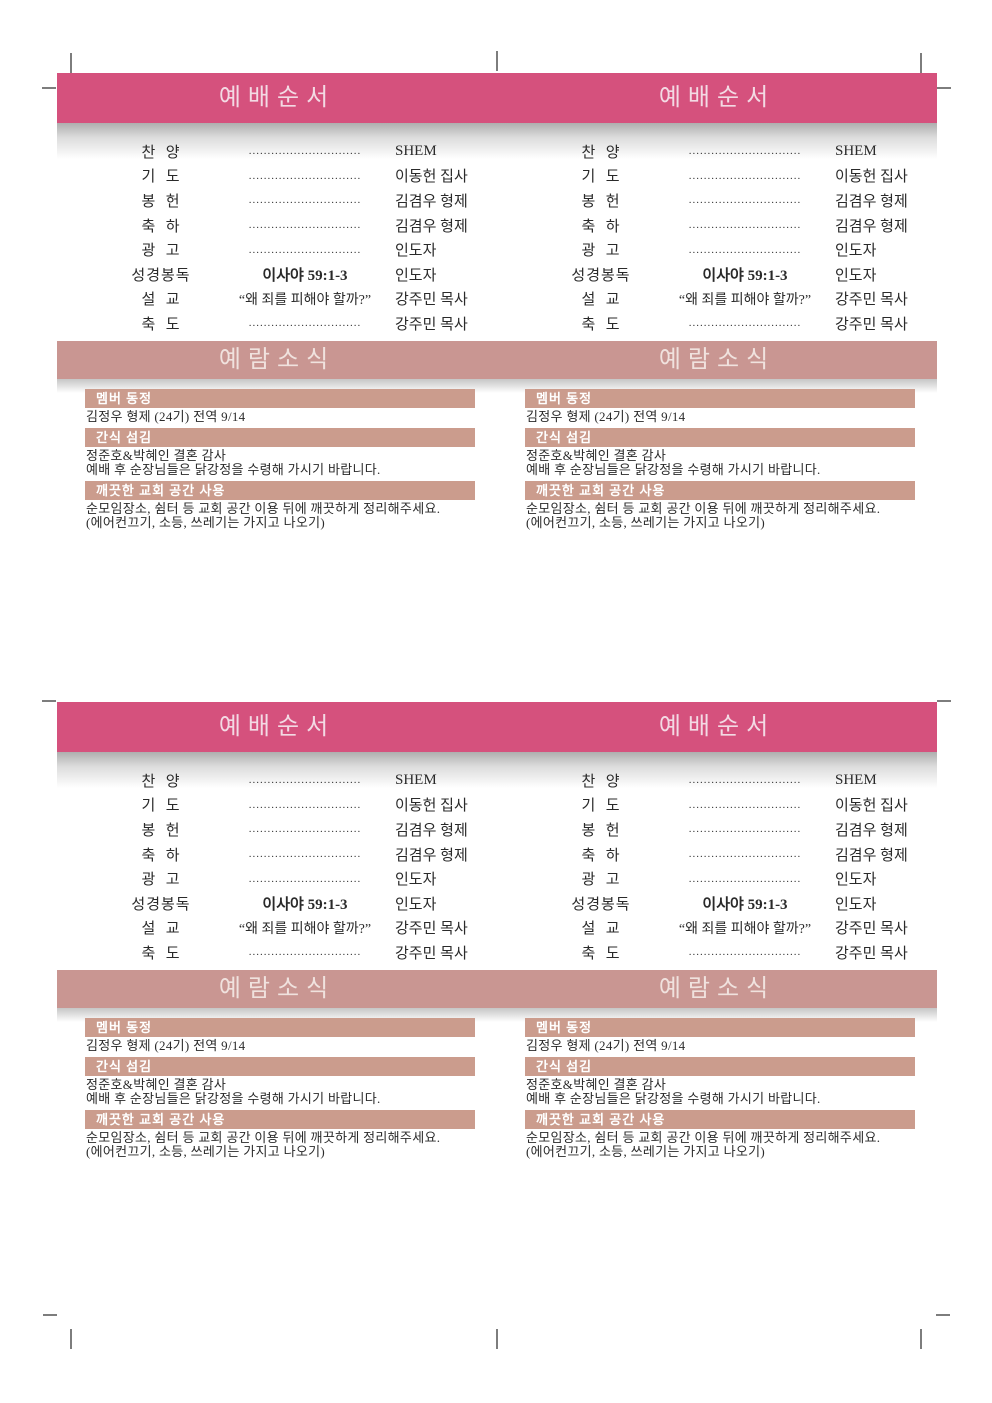  Describe the element at coordinates (497, 360) in the screenshot. I see `news-header-band: 예람소식 예람소식` at that location.